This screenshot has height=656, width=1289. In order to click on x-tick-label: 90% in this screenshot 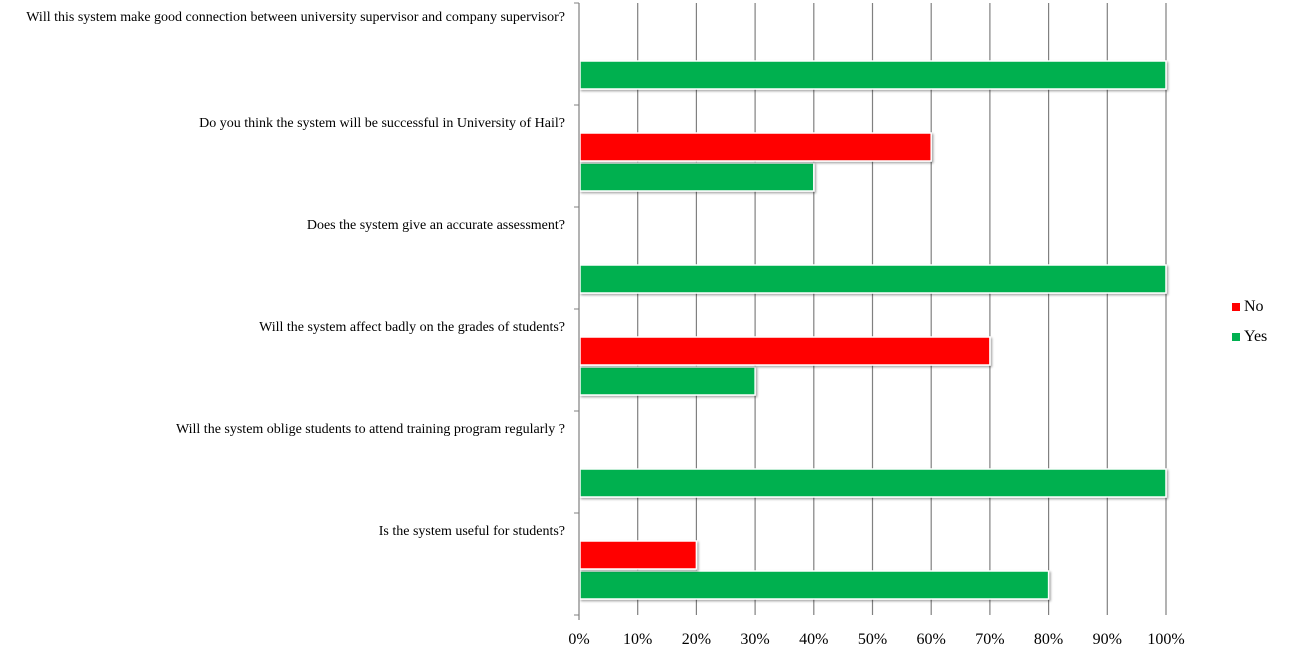, I will do `click(1107, 639)`.